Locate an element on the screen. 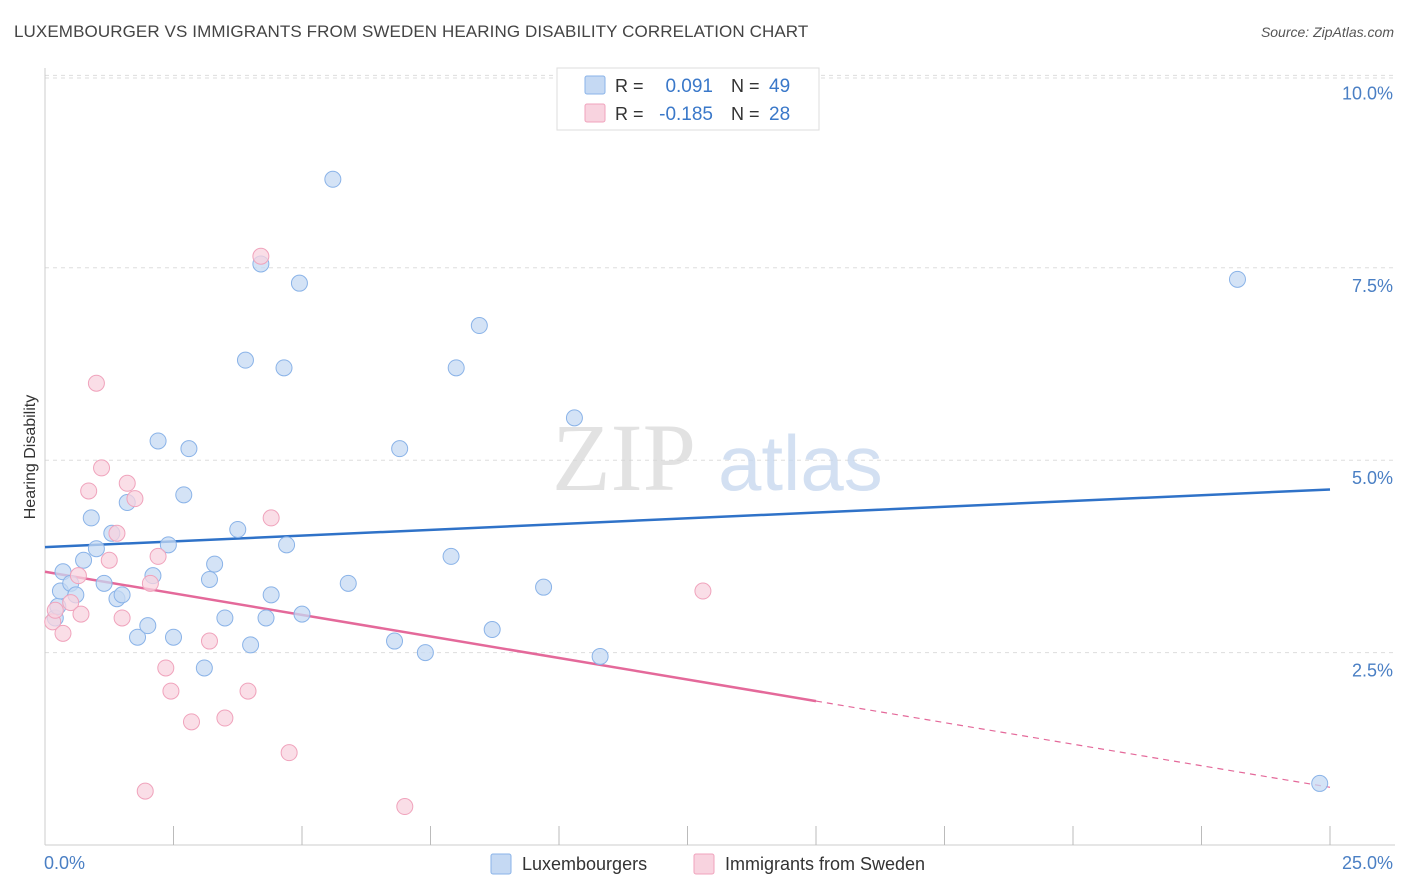 This screenshot has width=1406, height=892. y-tick-label: 7.5% is located at coordinates (1372, 286).